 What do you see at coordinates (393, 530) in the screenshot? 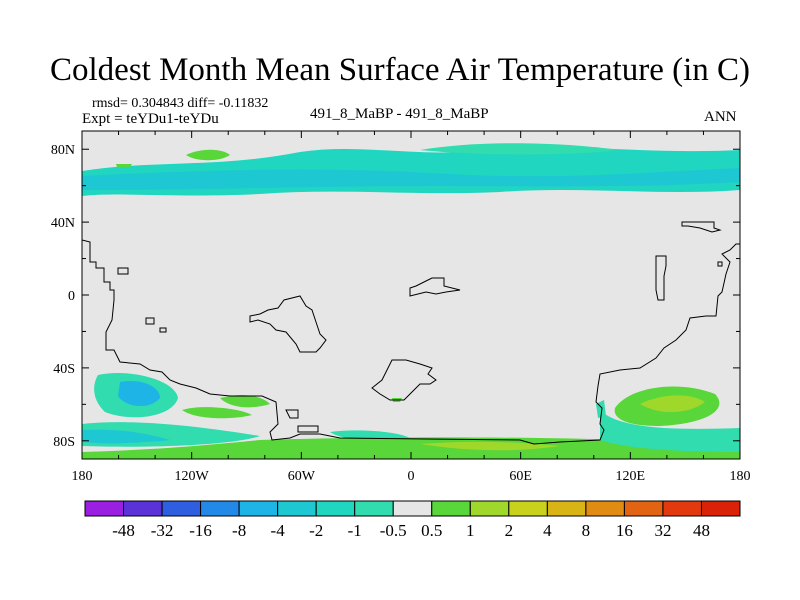
I see `colorbar-label-7: -0.5` at bounding box center [393, 530].